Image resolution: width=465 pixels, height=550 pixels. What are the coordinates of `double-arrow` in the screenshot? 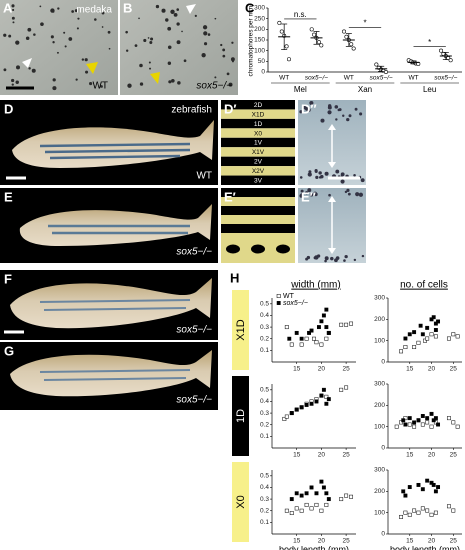 It's located at (332, 189).